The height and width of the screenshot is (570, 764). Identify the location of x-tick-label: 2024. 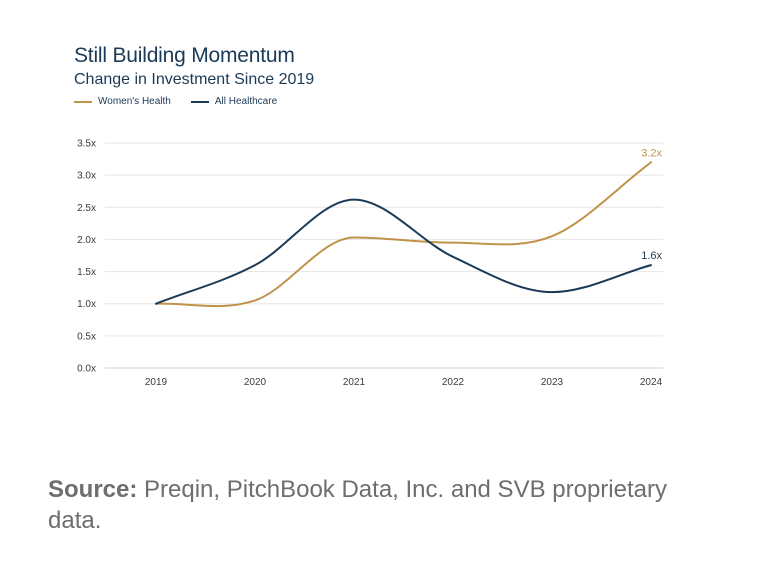
(651, 382).